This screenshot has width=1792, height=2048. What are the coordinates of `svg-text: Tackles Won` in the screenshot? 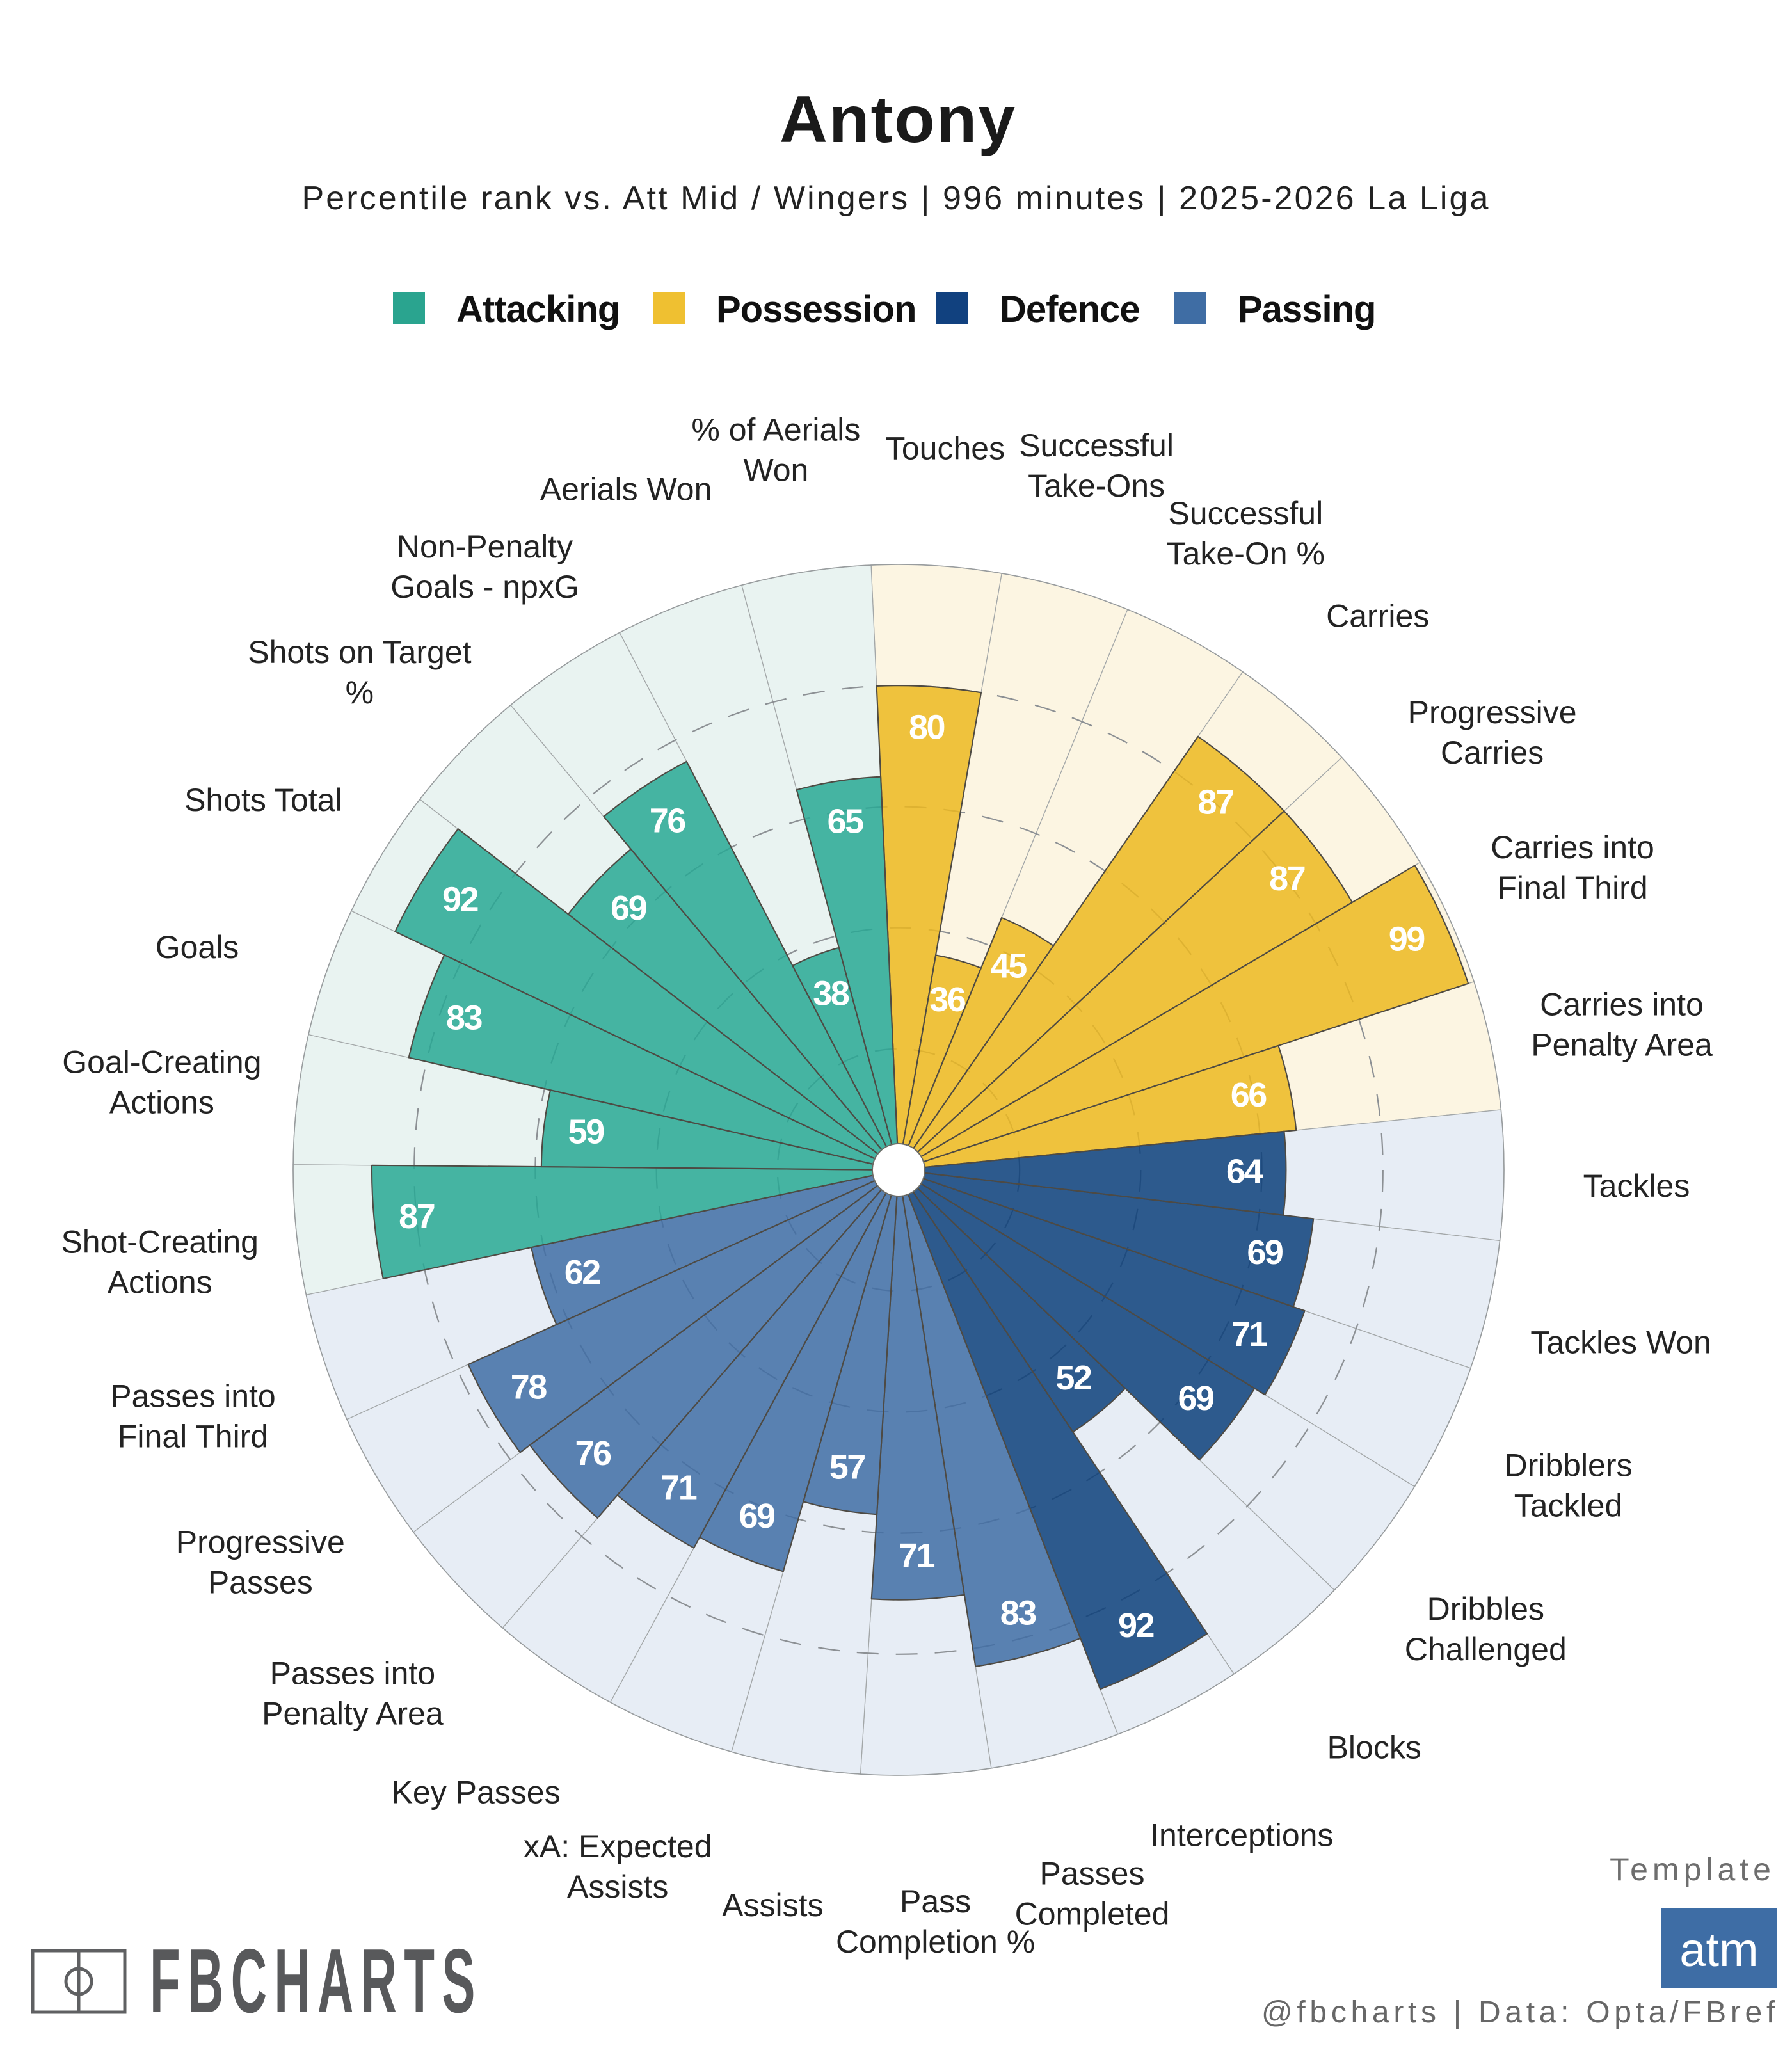 It's located at (1620, 1342).